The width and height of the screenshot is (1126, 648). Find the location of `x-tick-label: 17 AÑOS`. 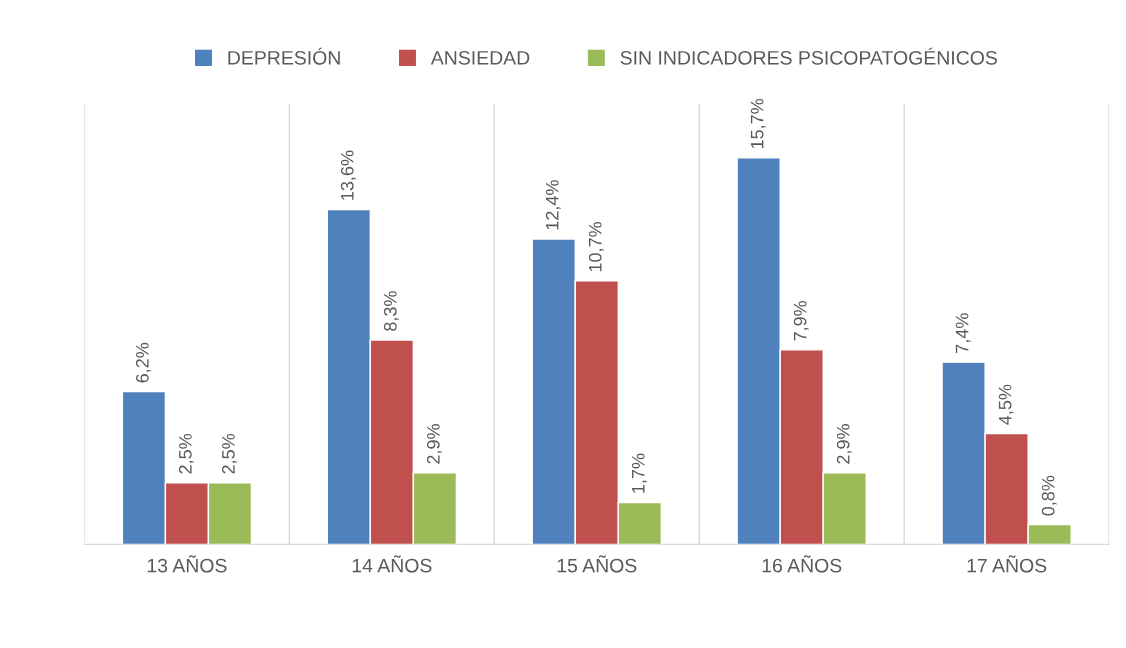

x-tick-label: 17 AÑOS is located at coordinates (1007, 564).